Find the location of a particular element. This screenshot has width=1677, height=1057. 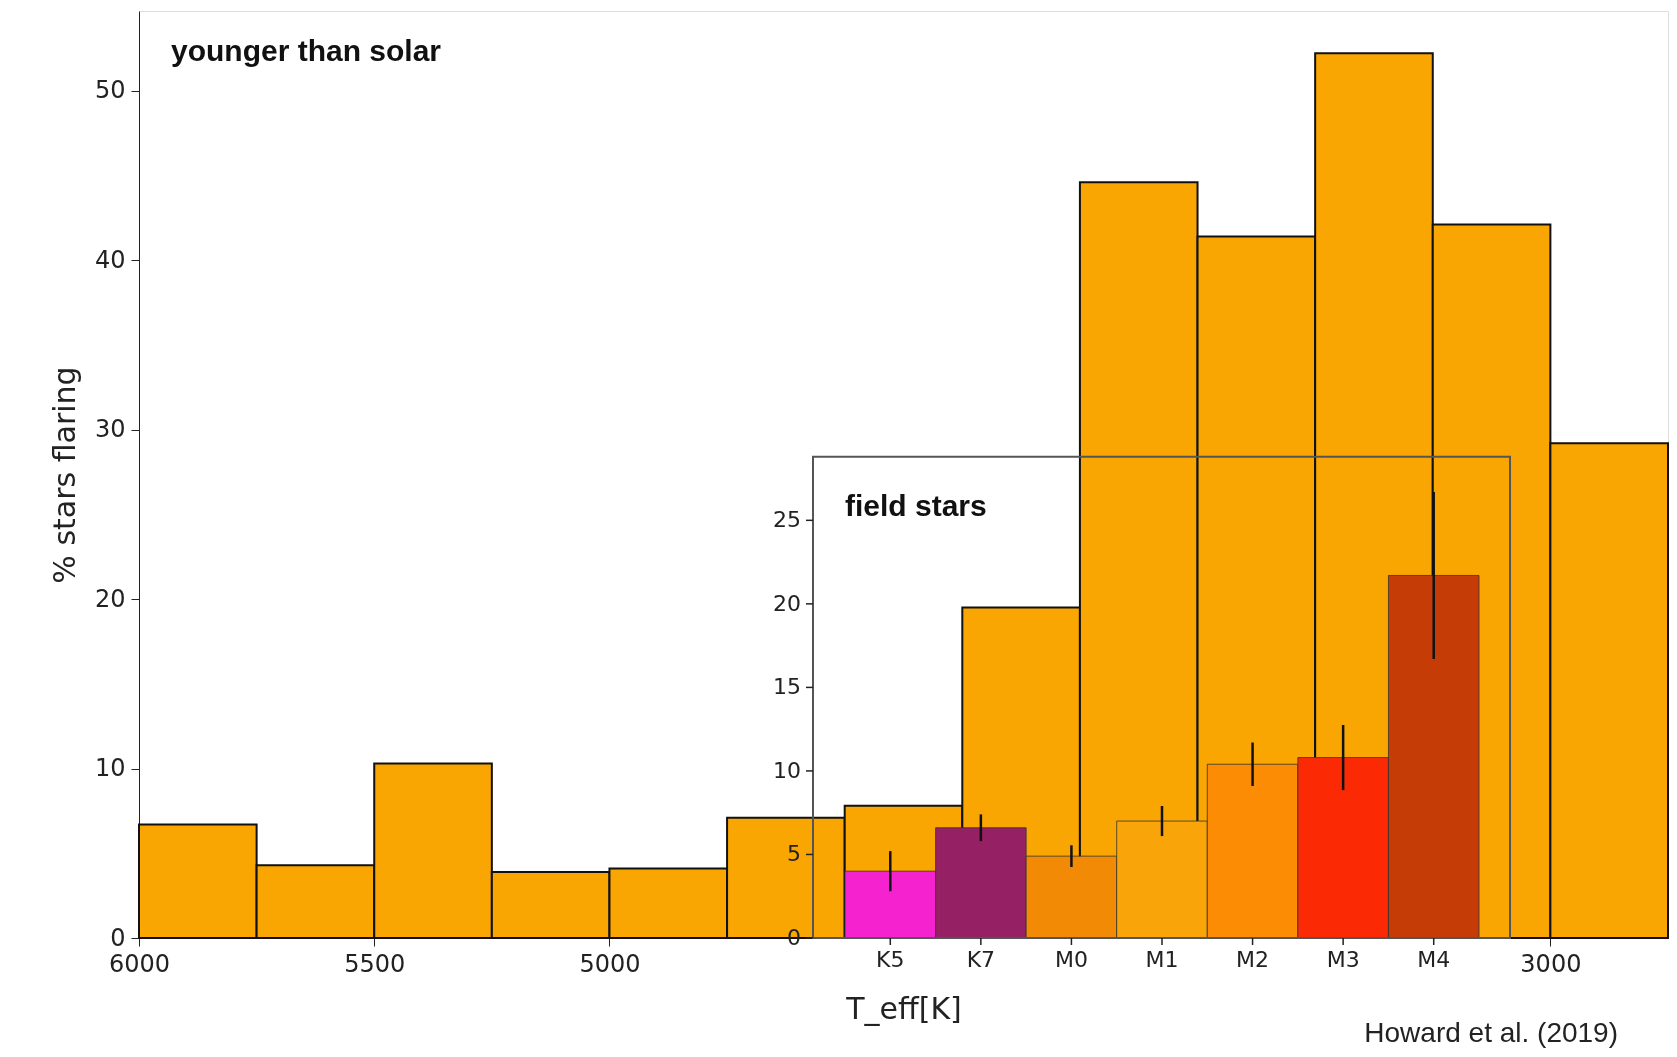

text: Howard et al. (2019) is located at coordinates (1491, 1032).